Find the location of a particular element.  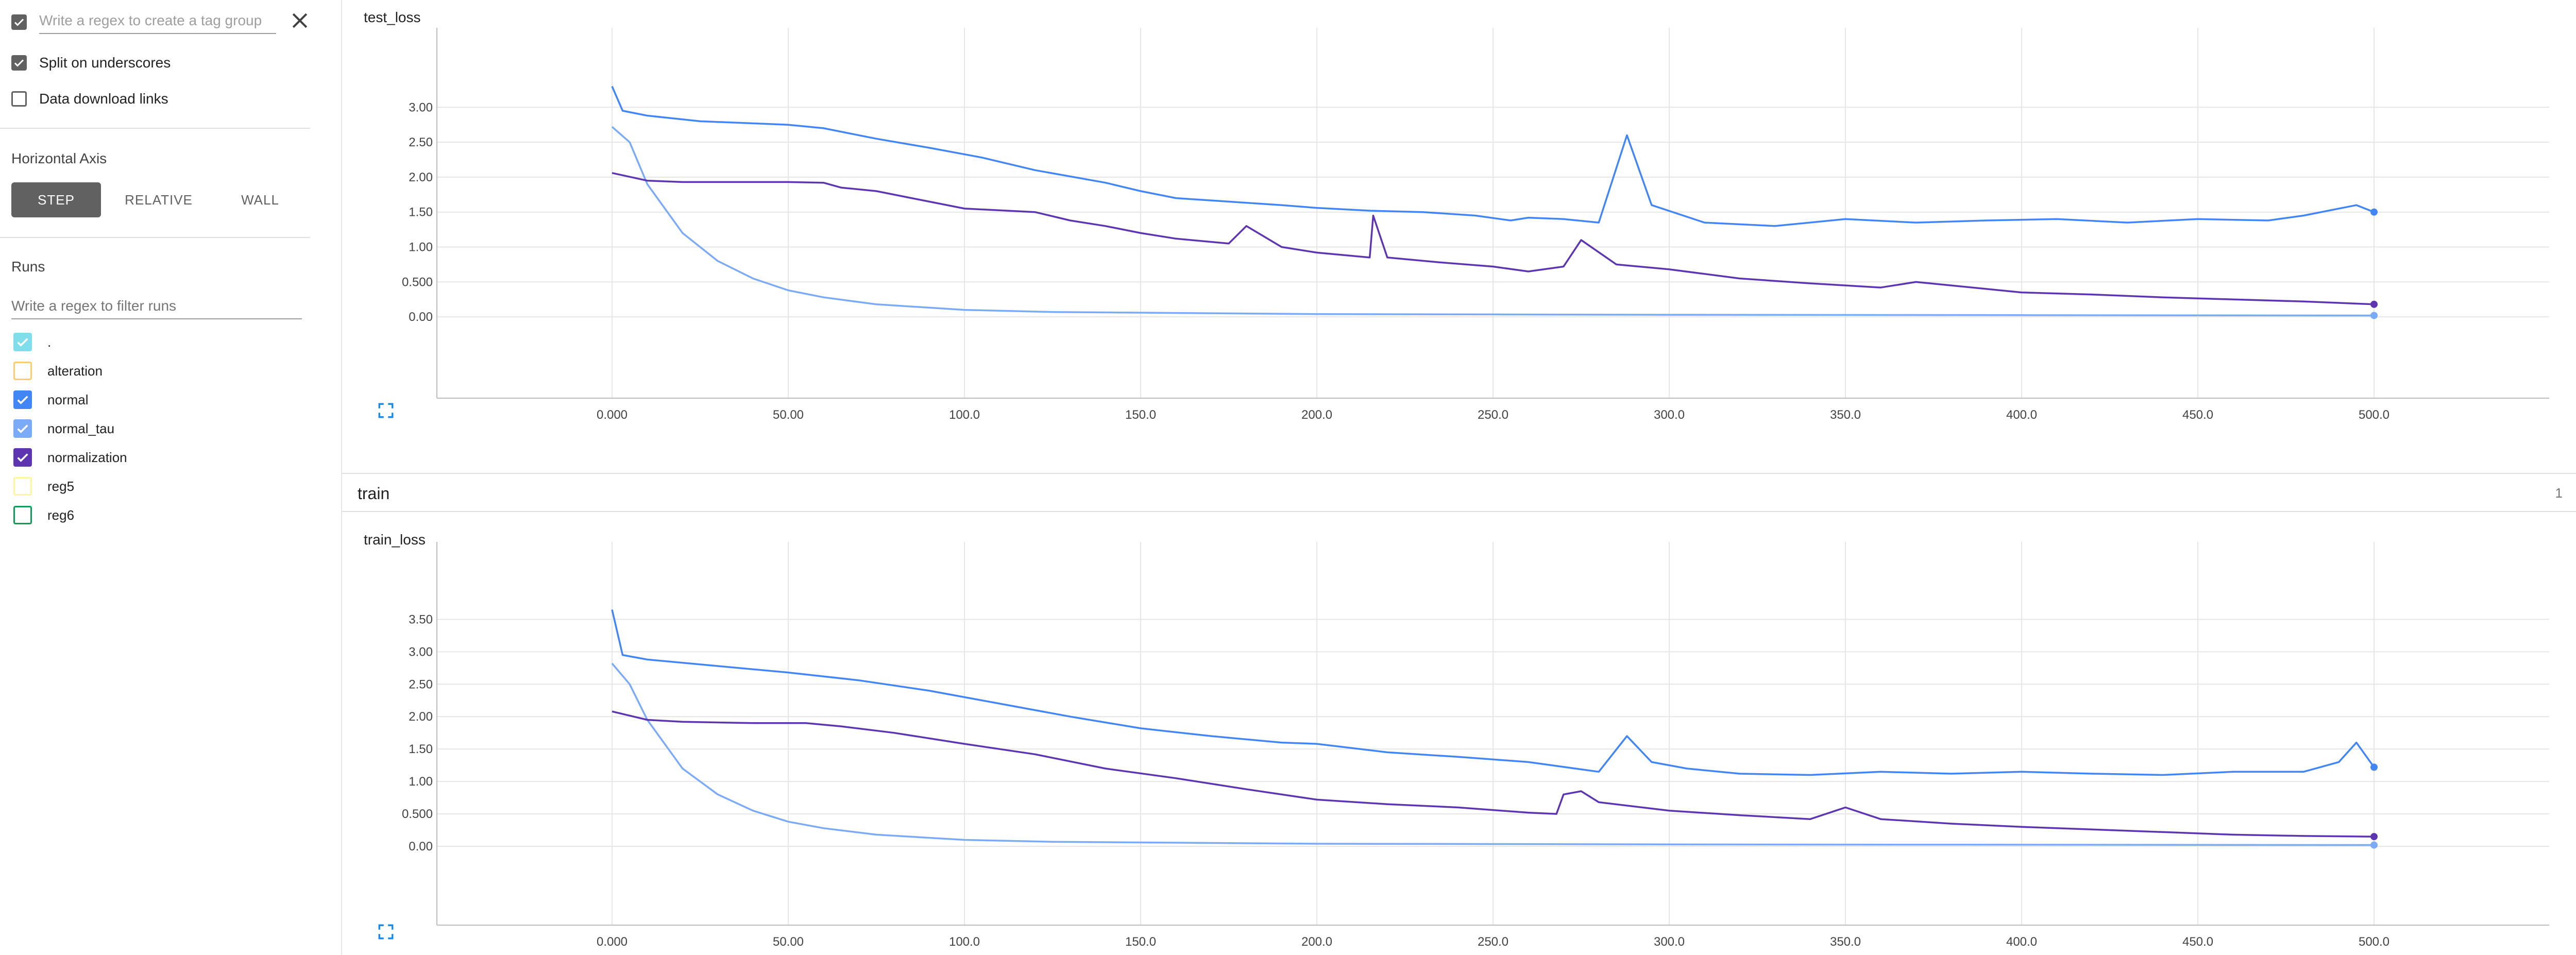

split-underscores-checkbox is located at coordinates (19, 63).